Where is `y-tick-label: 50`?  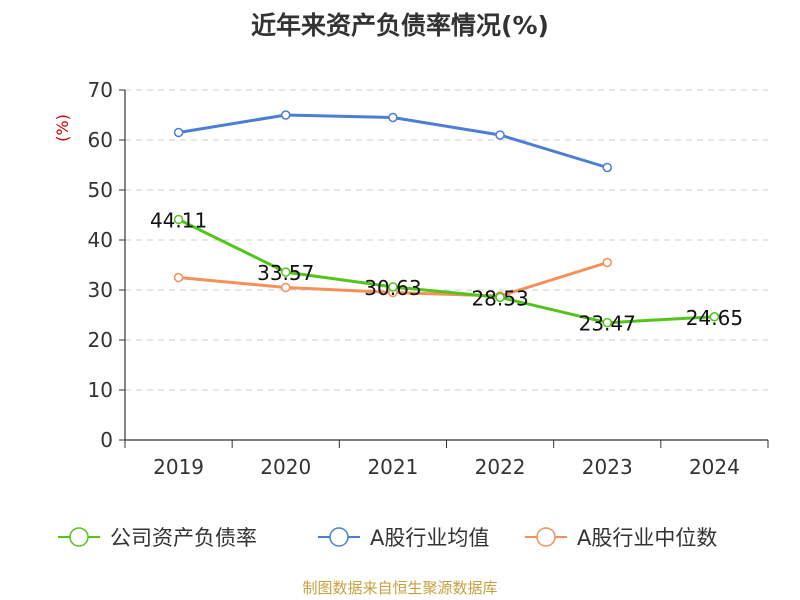
y-tick-label: 50 is located at coordinates (100, 190).